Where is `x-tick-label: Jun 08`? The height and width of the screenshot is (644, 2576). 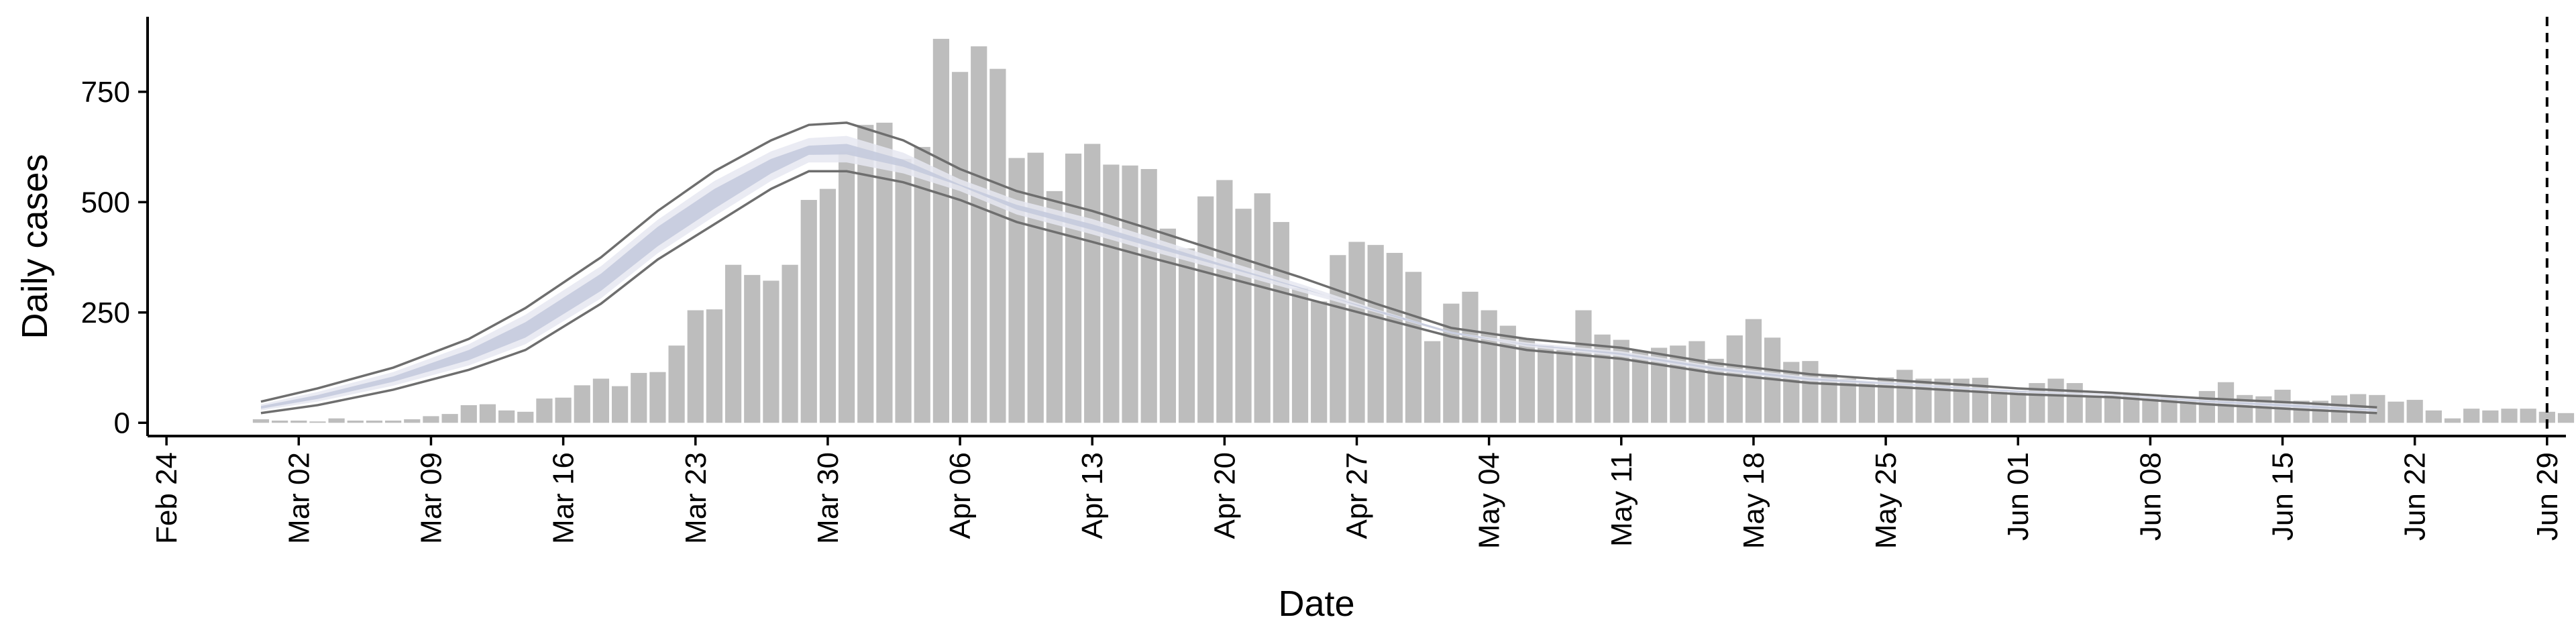 x-tick-label: Jun 08 is located at coordinates (2150, 496).